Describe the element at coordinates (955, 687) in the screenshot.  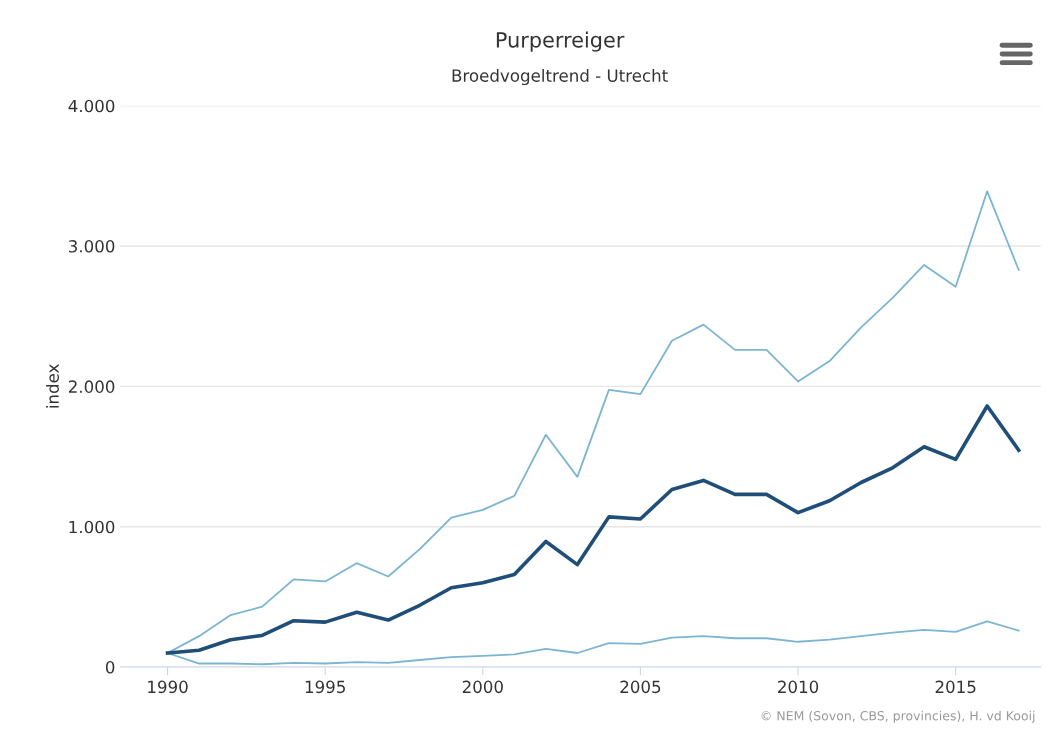
I see `x-tick-label: 2015` at that location.